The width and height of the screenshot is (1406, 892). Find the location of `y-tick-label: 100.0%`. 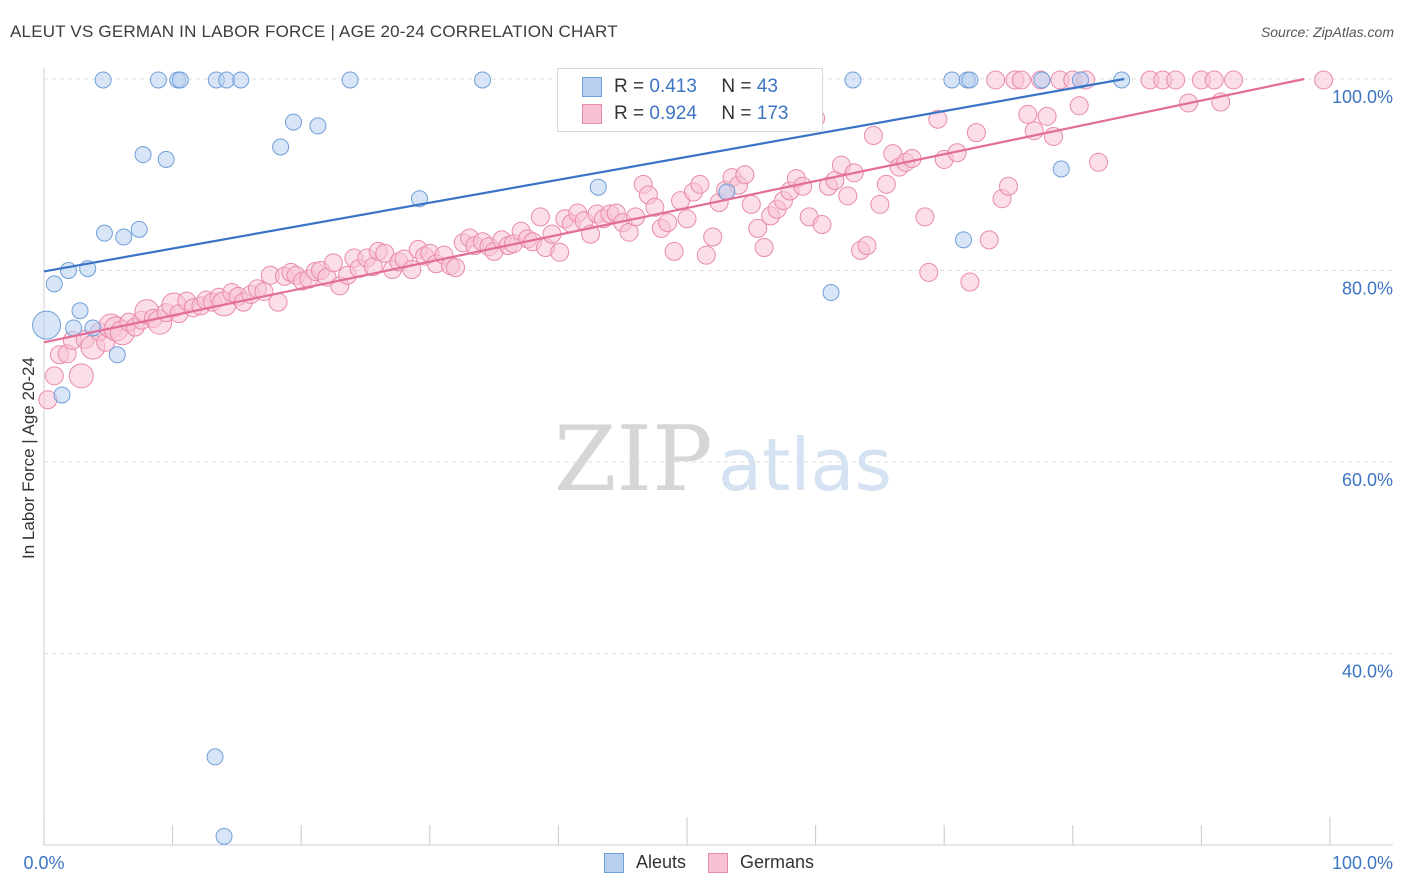

y-tick-label: 100.0% is located at coordinates (1362, 97).